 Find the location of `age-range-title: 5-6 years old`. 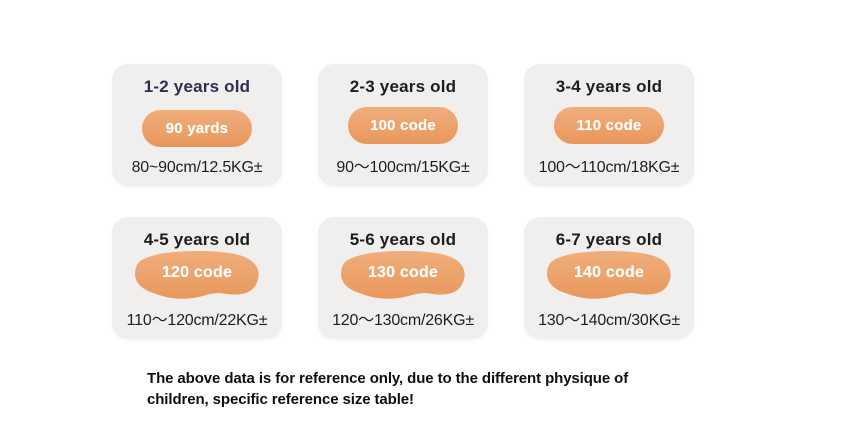

age-range-title: 5-6 years old is located at coordinates (403, 239).